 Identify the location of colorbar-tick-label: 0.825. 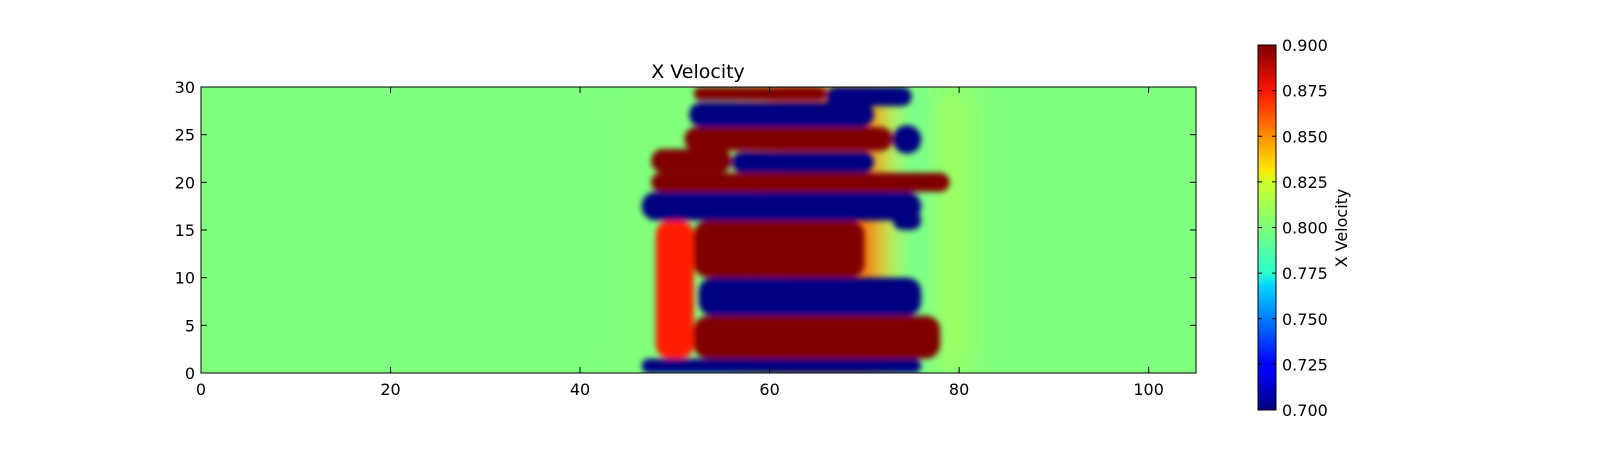
(1305, 182).